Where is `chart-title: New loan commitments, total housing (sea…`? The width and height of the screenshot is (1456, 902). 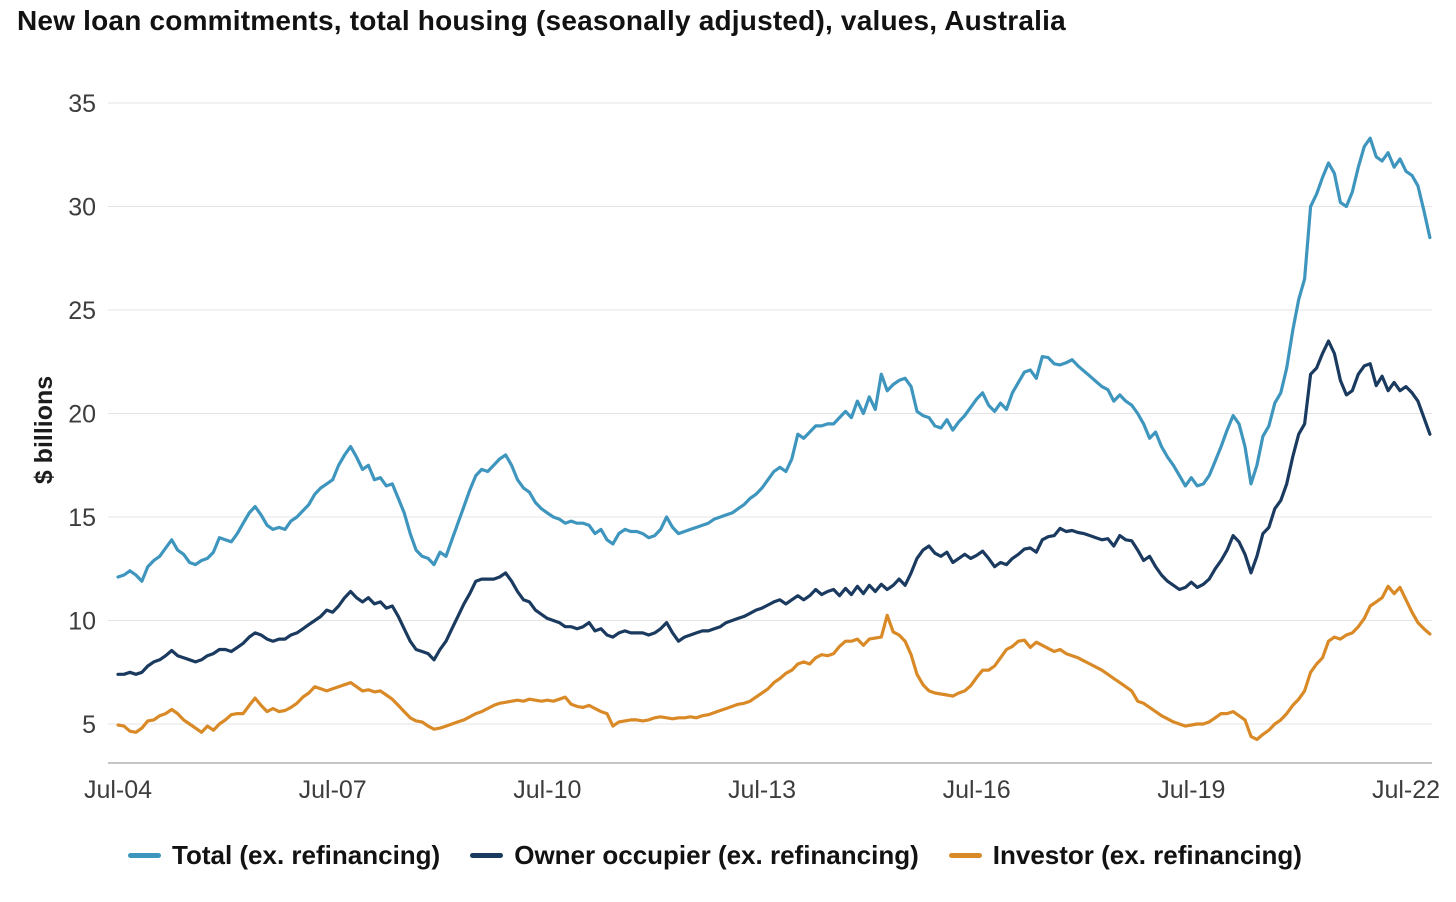
chart-title: New loan commitments, total housing (sea… is located at coordinates (541, 20).